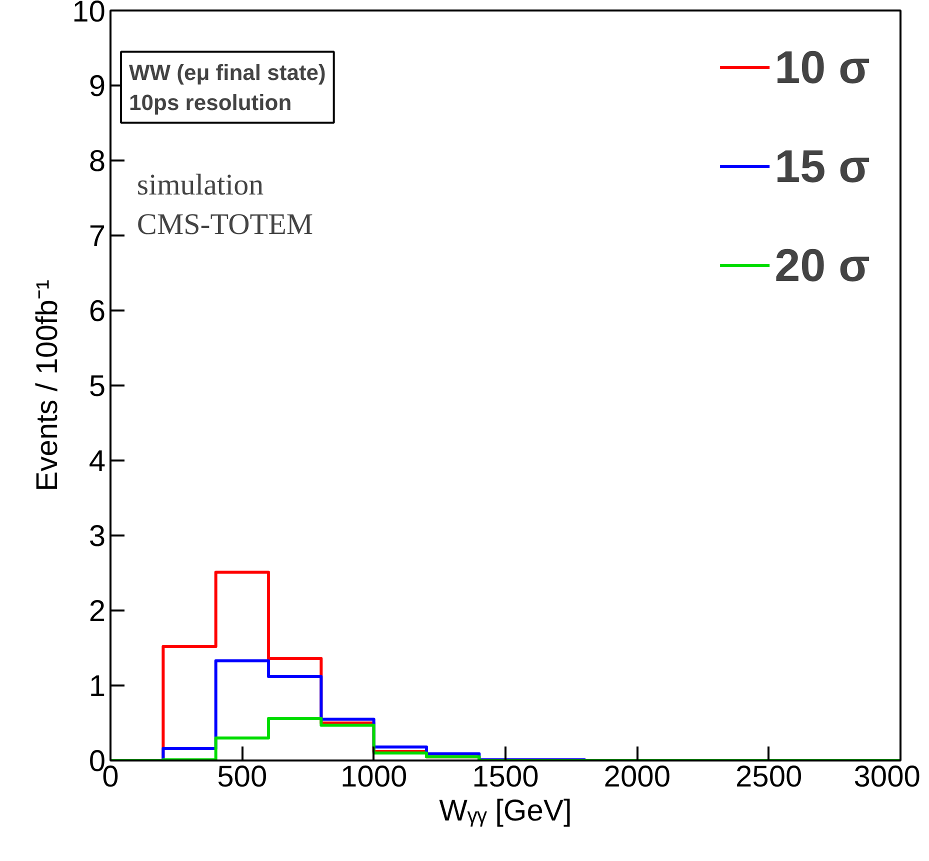 The height and width of the screenshot is (861, 929). I want to click on y-tick-label: 2, so click(97, 611).